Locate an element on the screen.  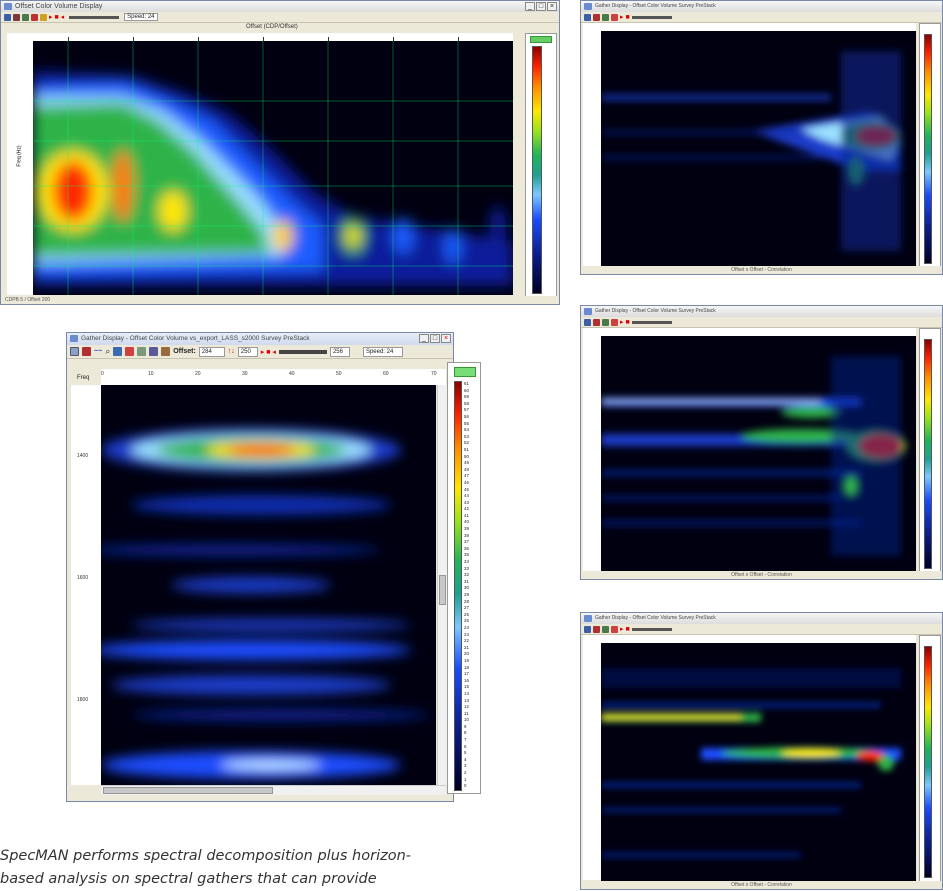
colorbar-tick: 28 is located at coordinates (466, 601).